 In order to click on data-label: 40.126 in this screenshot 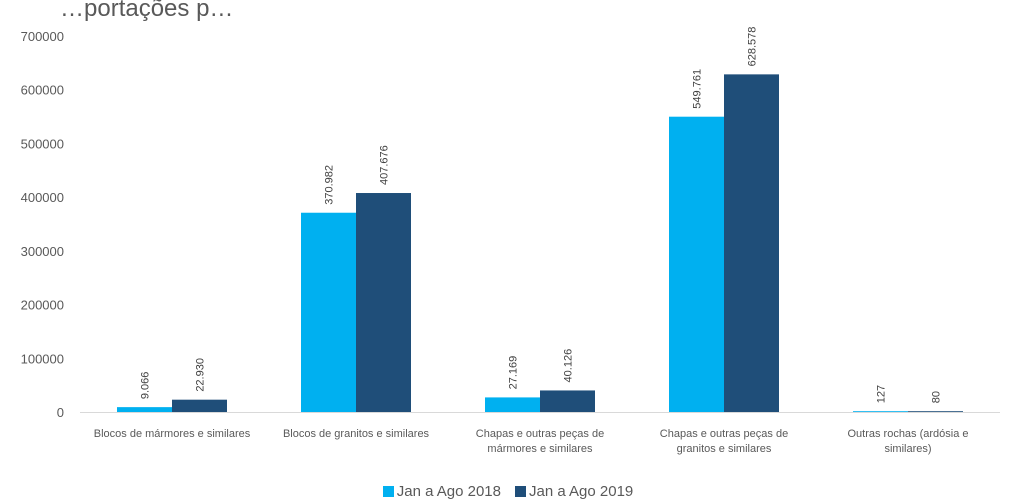, I will do `click(569, 366)`.